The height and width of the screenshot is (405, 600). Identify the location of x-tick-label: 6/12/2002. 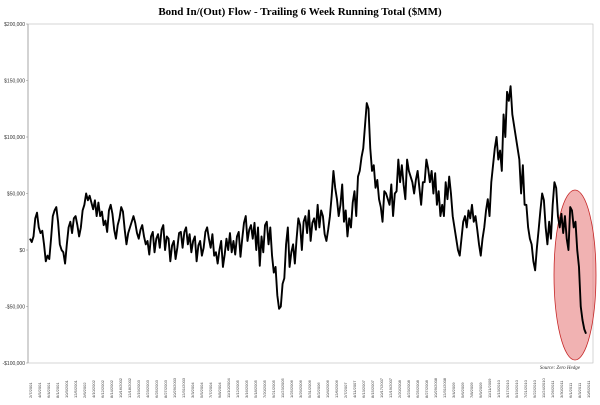
(102, 388).